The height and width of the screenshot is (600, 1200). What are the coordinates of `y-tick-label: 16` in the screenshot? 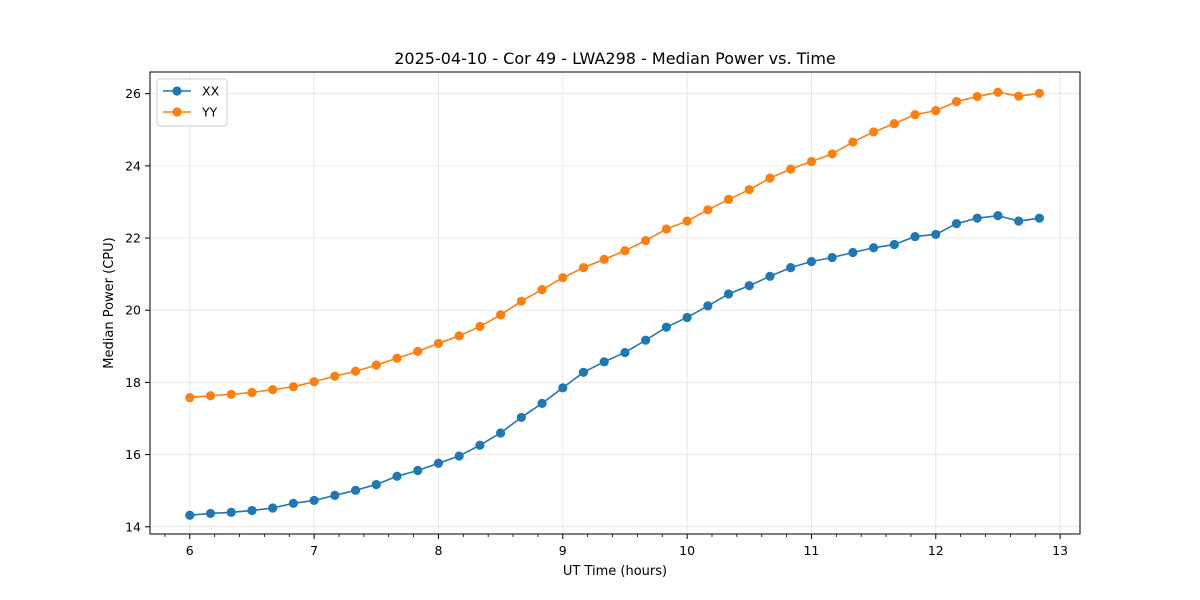 It's located at (133, 454).